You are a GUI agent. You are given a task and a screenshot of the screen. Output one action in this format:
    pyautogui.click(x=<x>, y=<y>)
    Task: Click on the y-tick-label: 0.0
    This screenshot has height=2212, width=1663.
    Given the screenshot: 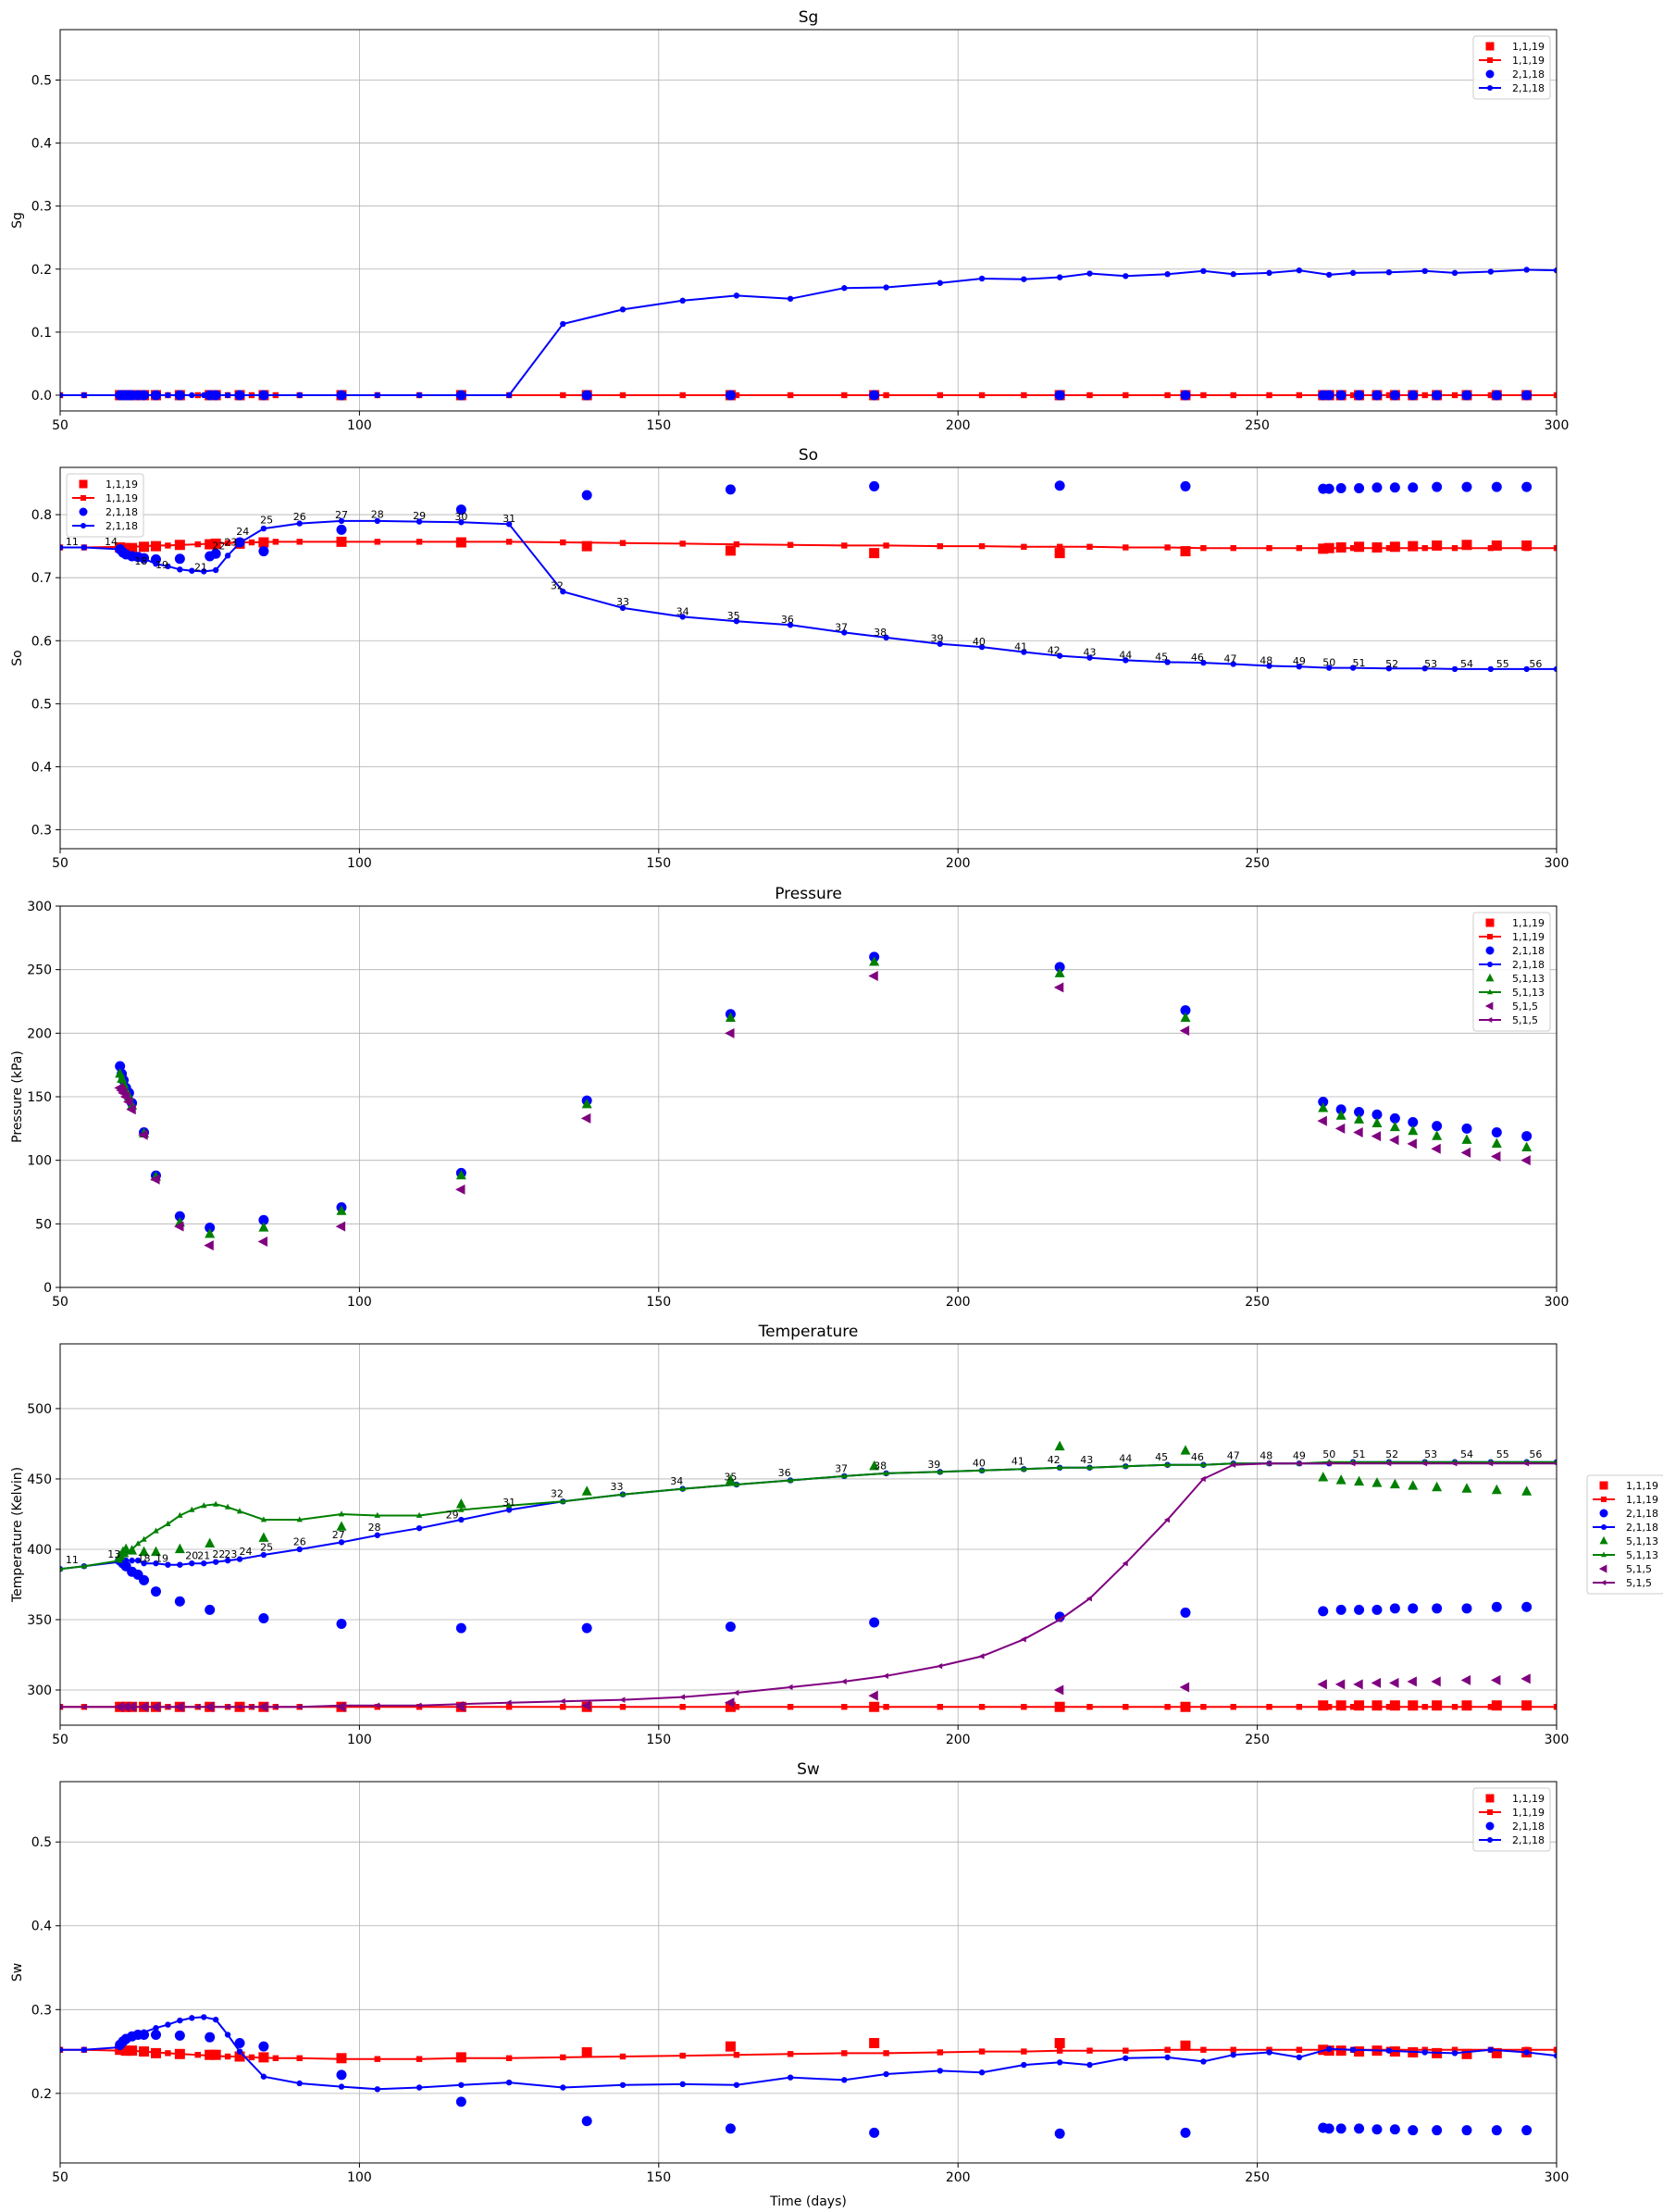 What is the action you would take?
    pyautogui.click(x=42, y=396)
    